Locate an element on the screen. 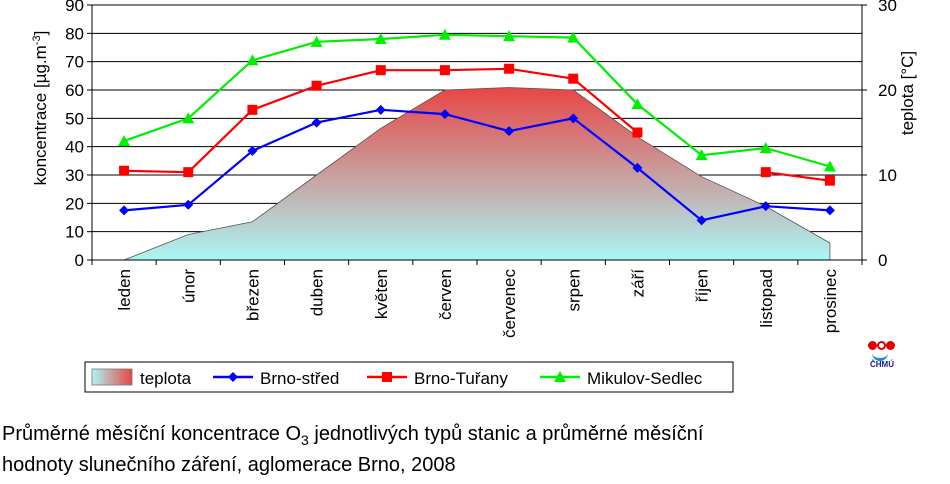 Image resolution: width=950 pixels, height=484 pixels. legend-marker-brno-turany is located at coordinates (387, 377).